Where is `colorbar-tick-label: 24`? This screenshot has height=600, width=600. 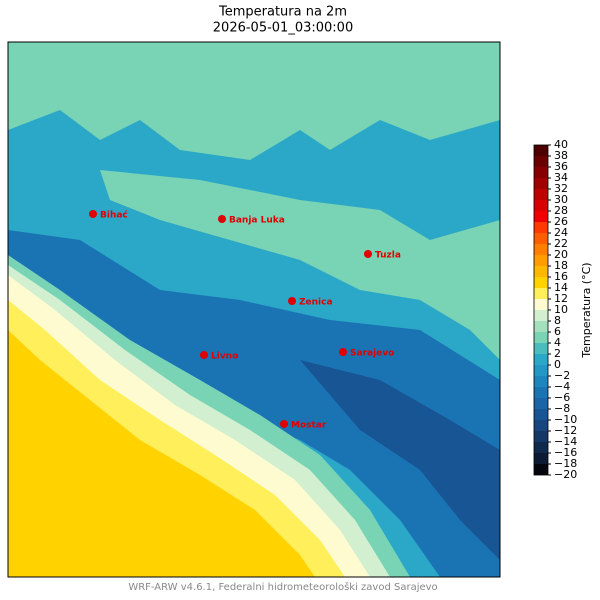 colorbar-tick-label: 24 is located at coordinates (561, 232).